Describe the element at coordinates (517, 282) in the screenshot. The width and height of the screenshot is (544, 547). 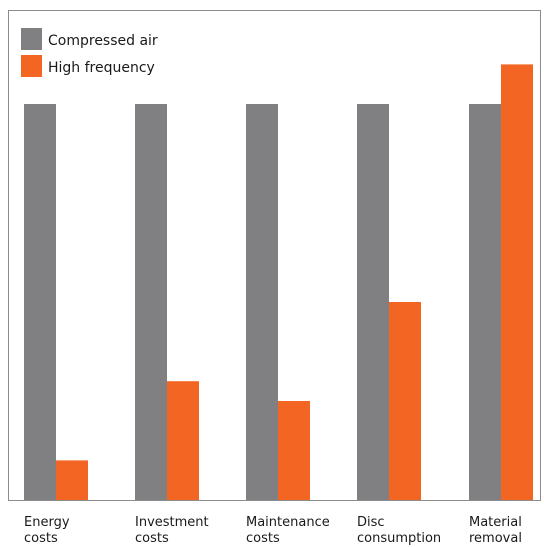
I see `bar-high-frequency-material-removal` at that location.